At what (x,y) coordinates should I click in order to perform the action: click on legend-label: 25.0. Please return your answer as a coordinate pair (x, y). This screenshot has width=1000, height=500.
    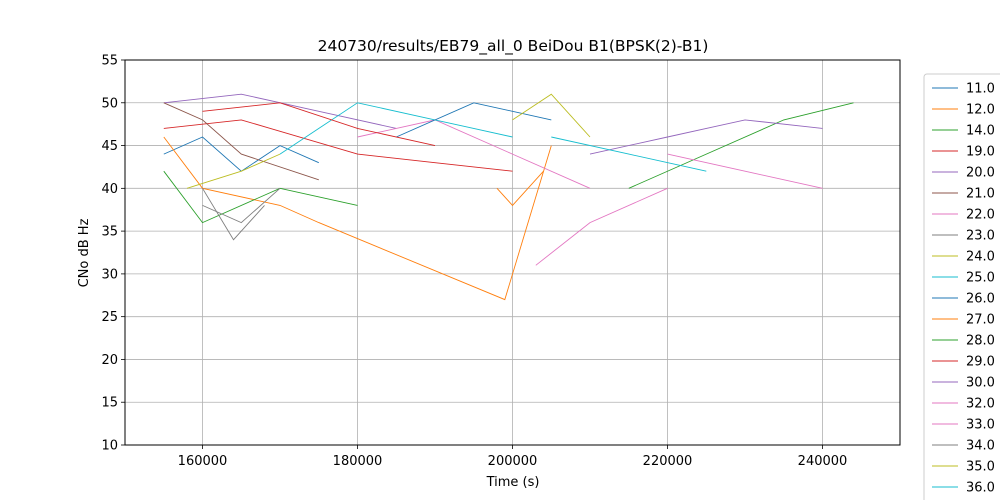
    Looking at the image, I should click on (980, 278).